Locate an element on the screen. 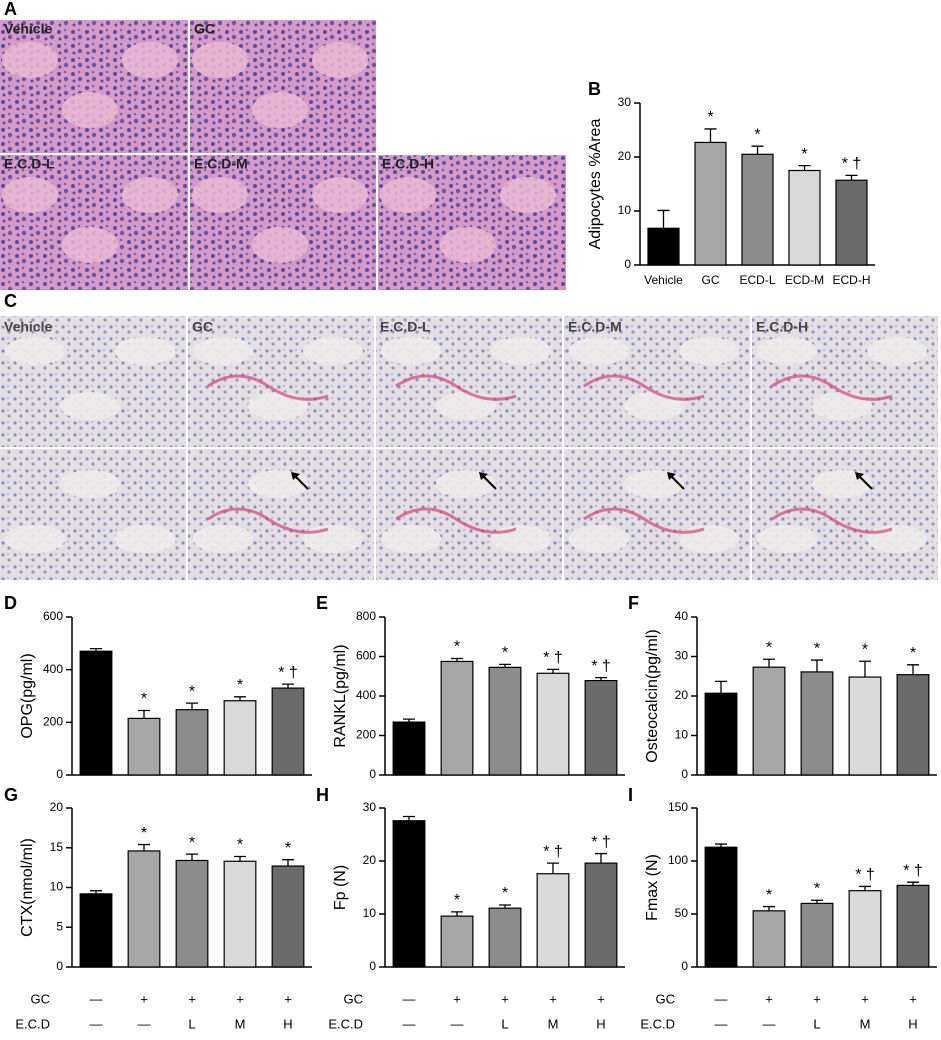 The width and height of the screenshot is (941, 1040). y-tick-label: 30 is located at coordinates (682, 656).